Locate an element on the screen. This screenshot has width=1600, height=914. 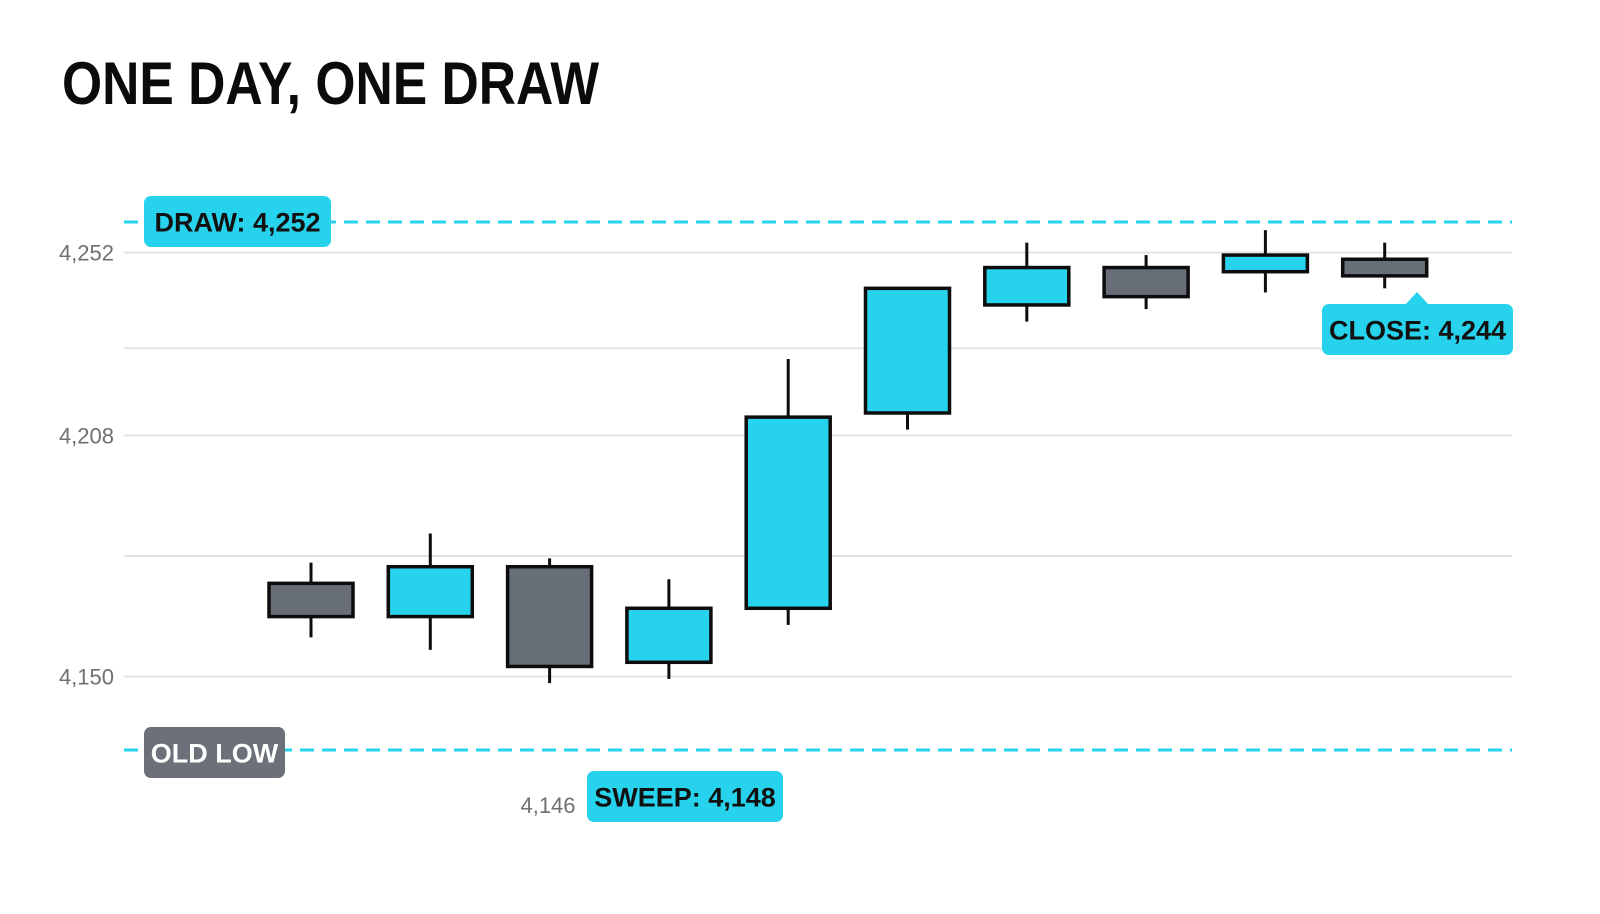
close-label: CLOSE: 4,244 is located at coordinates (1417, 323).